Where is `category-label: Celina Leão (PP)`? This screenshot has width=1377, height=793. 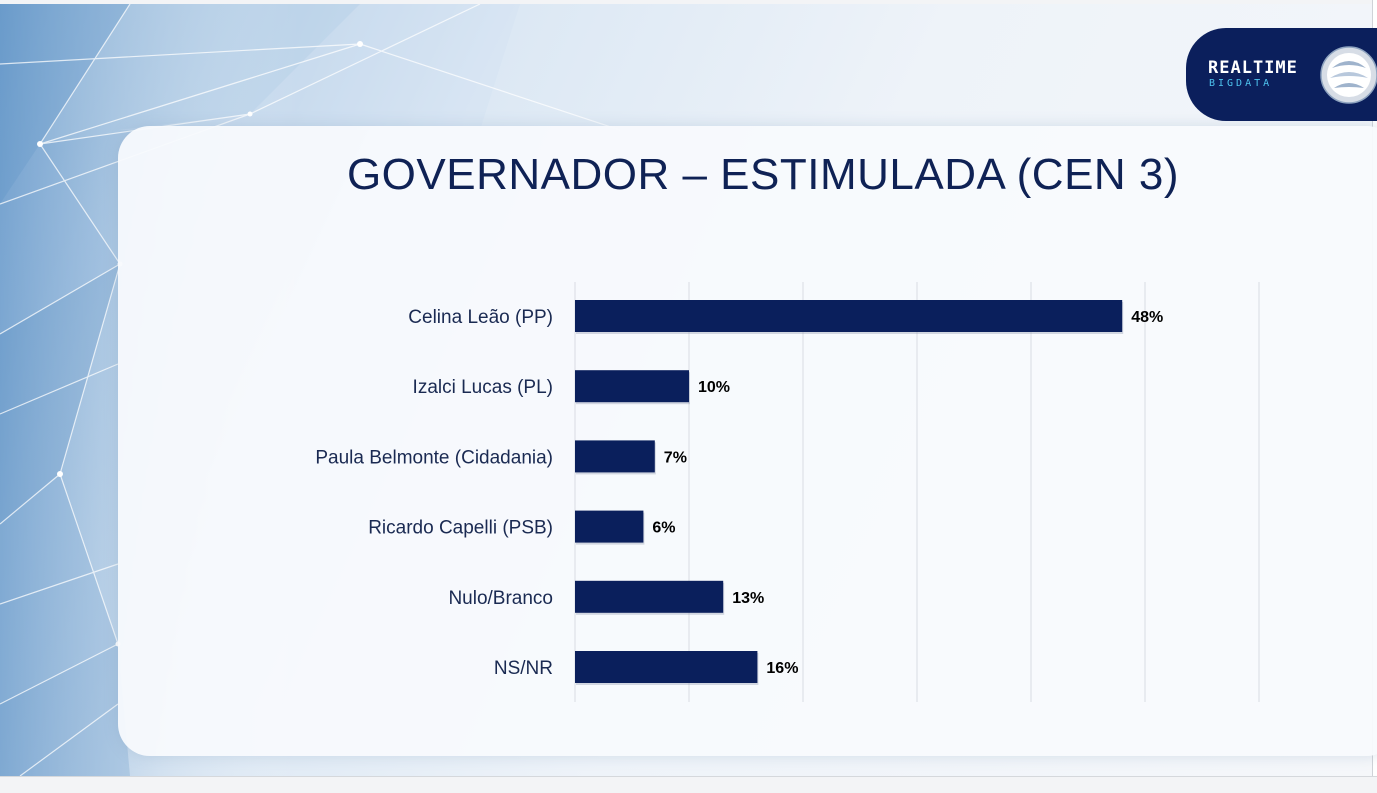 category-label: Celina Leão (PP) is located at coordinates (480, 317).